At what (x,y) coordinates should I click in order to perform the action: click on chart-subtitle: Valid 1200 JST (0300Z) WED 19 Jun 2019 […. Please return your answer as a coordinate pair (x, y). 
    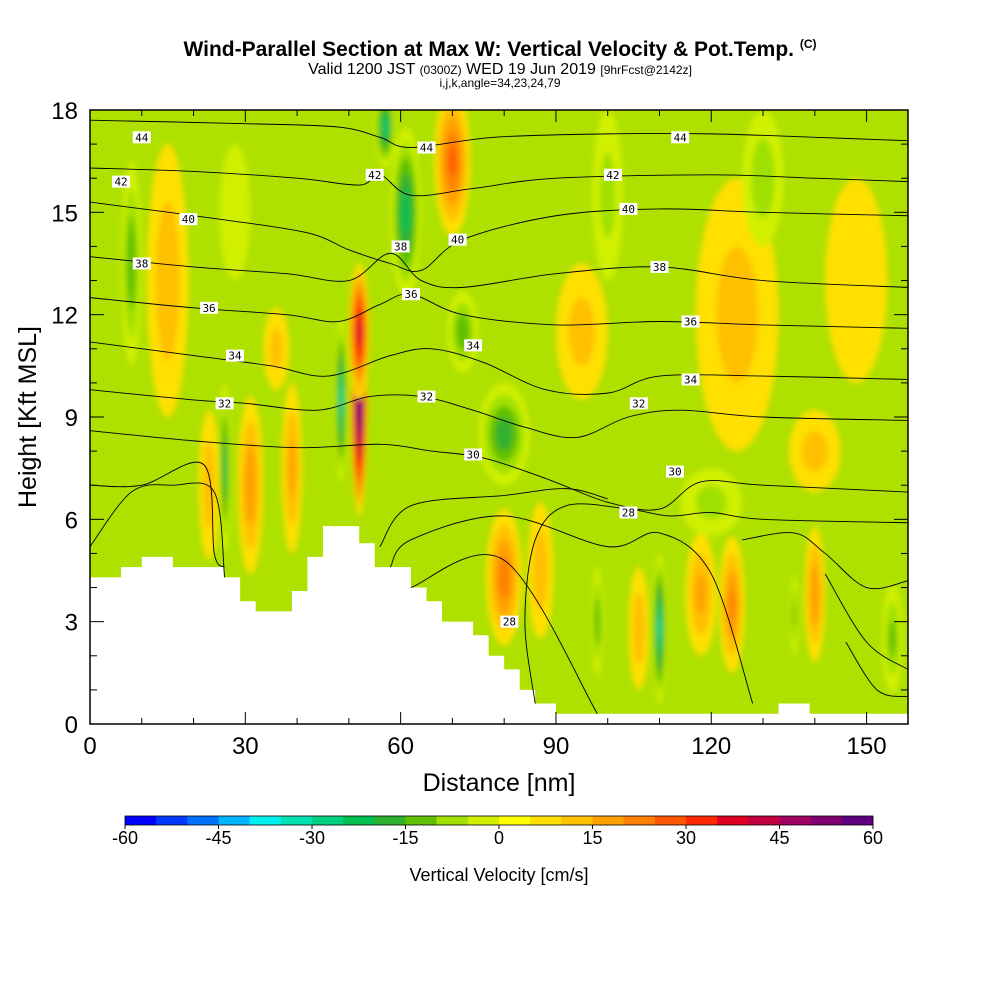
    Looking at the image, I should click on (500, 70).